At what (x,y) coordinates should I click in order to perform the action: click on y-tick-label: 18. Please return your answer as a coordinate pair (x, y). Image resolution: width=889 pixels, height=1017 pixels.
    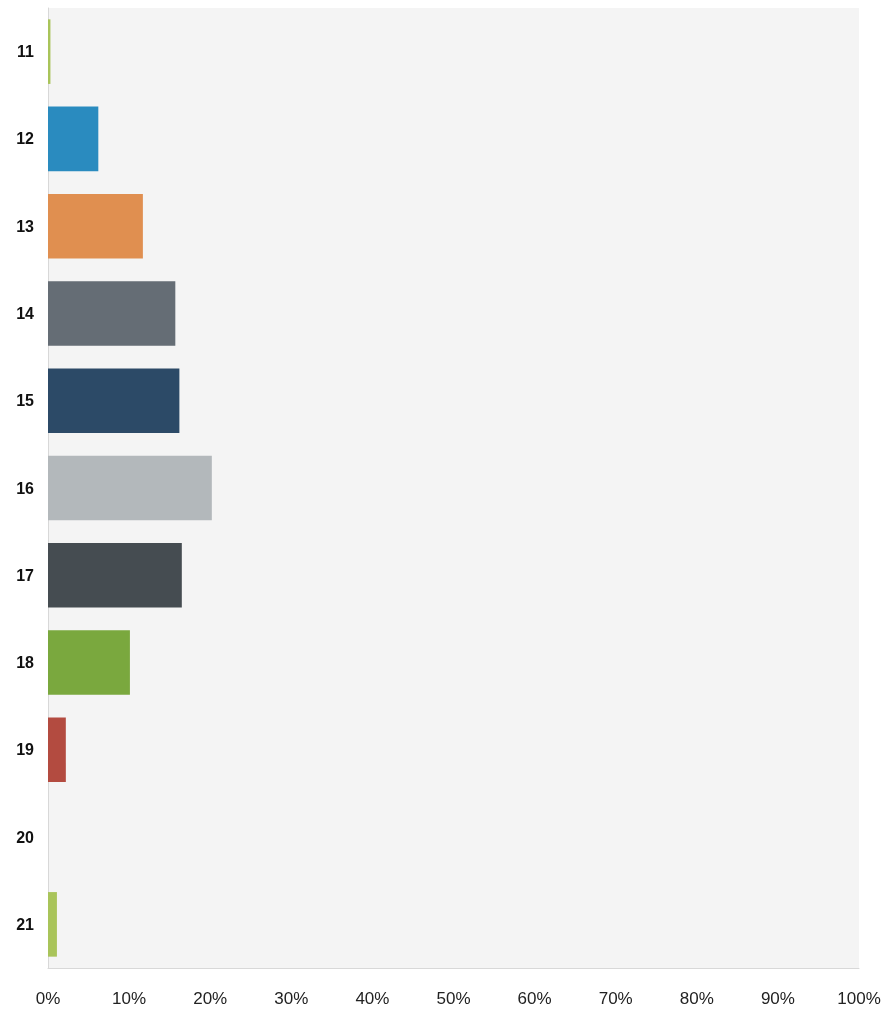
    Looking at the image, I should click on (25, 663).